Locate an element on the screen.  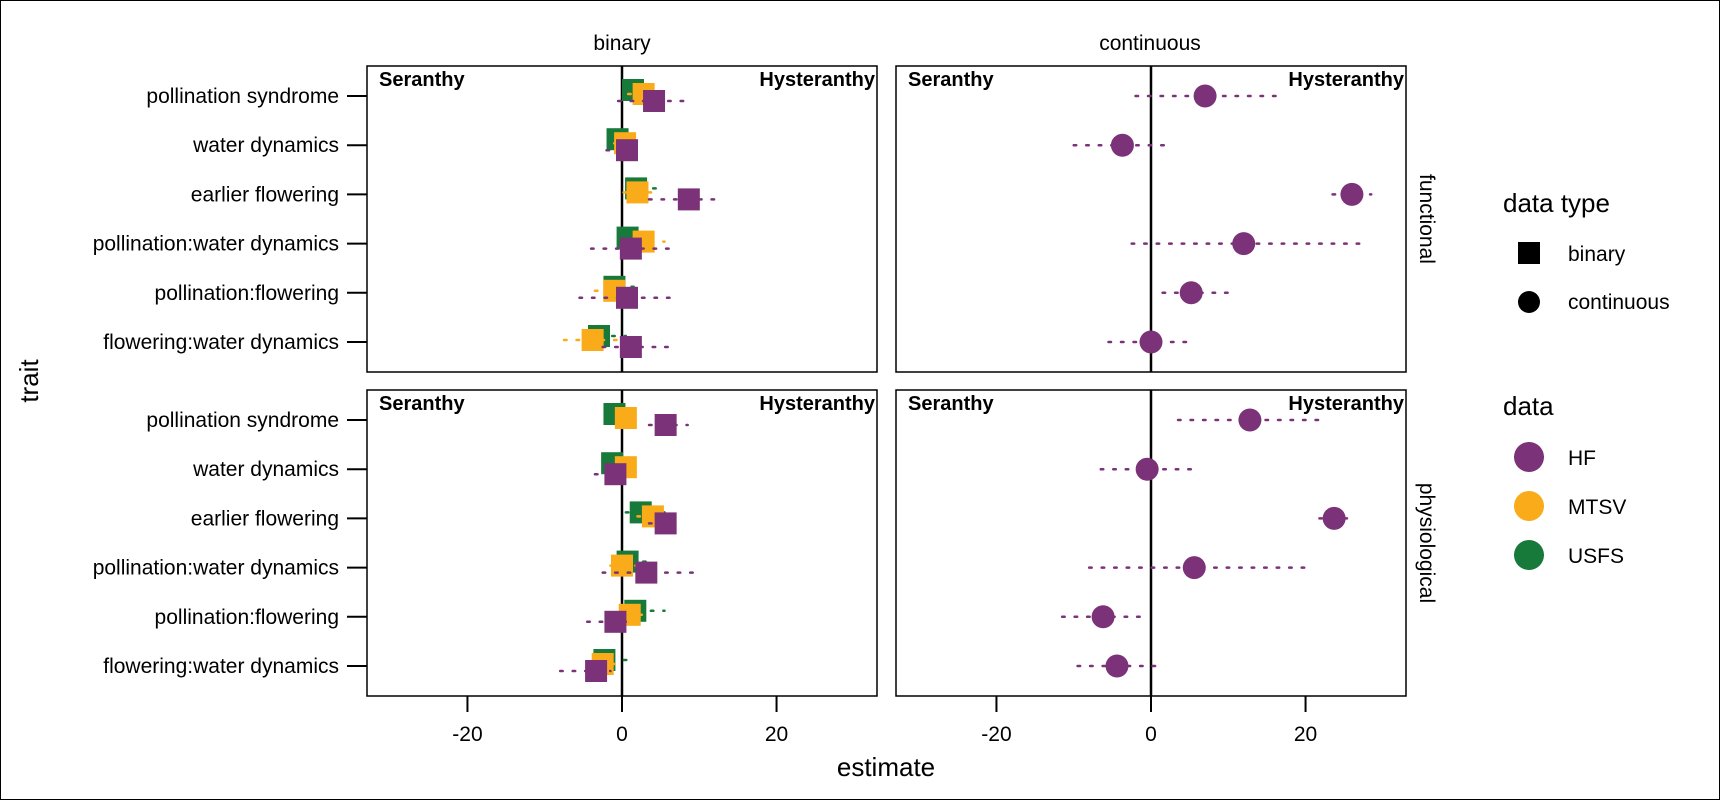
column-facet-continuous: continuous is located at coordinates (1150, 43).